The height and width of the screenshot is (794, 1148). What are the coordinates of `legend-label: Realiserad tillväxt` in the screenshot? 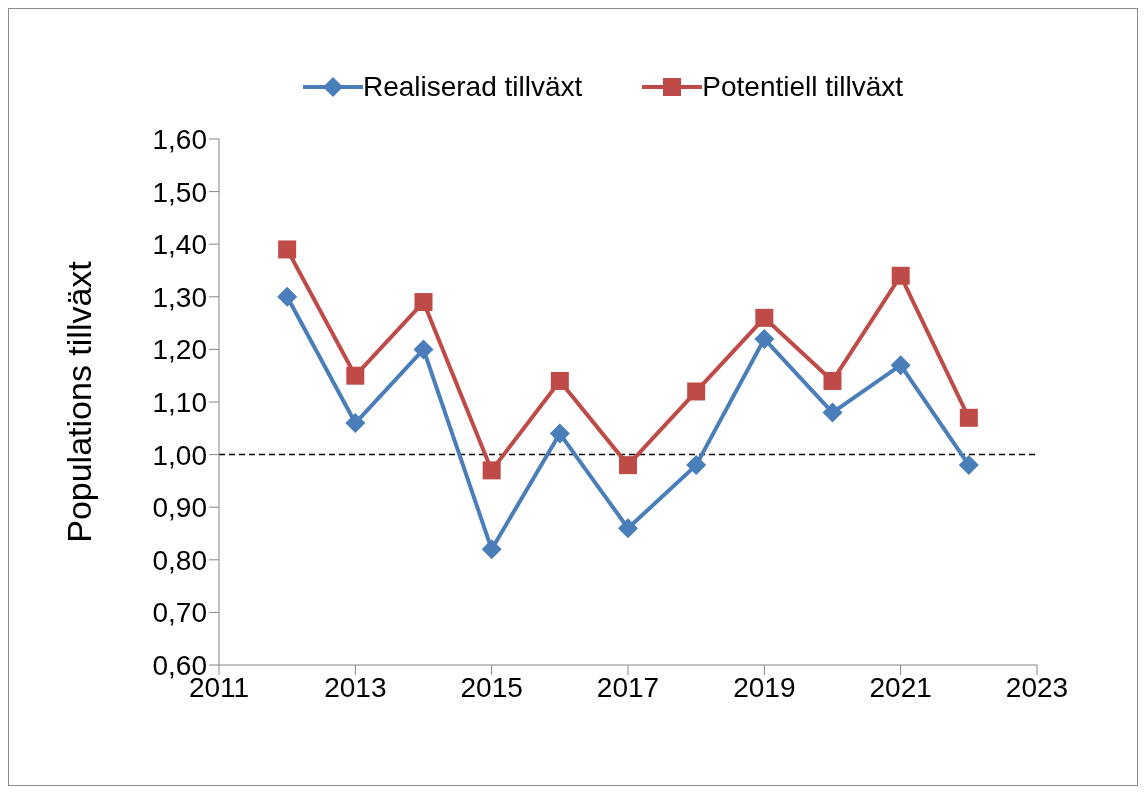 It's located at (472, 87).